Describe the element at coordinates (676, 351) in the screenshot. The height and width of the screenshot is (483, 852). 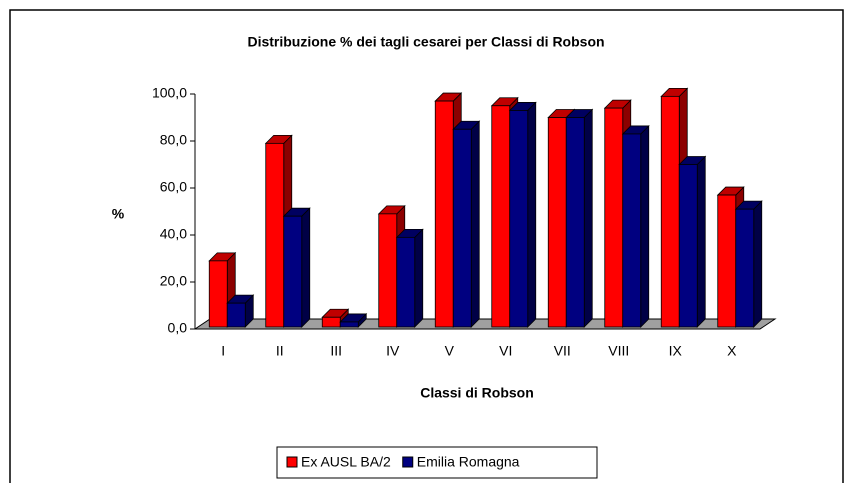
I see `x-tick-label: IX` at that location.